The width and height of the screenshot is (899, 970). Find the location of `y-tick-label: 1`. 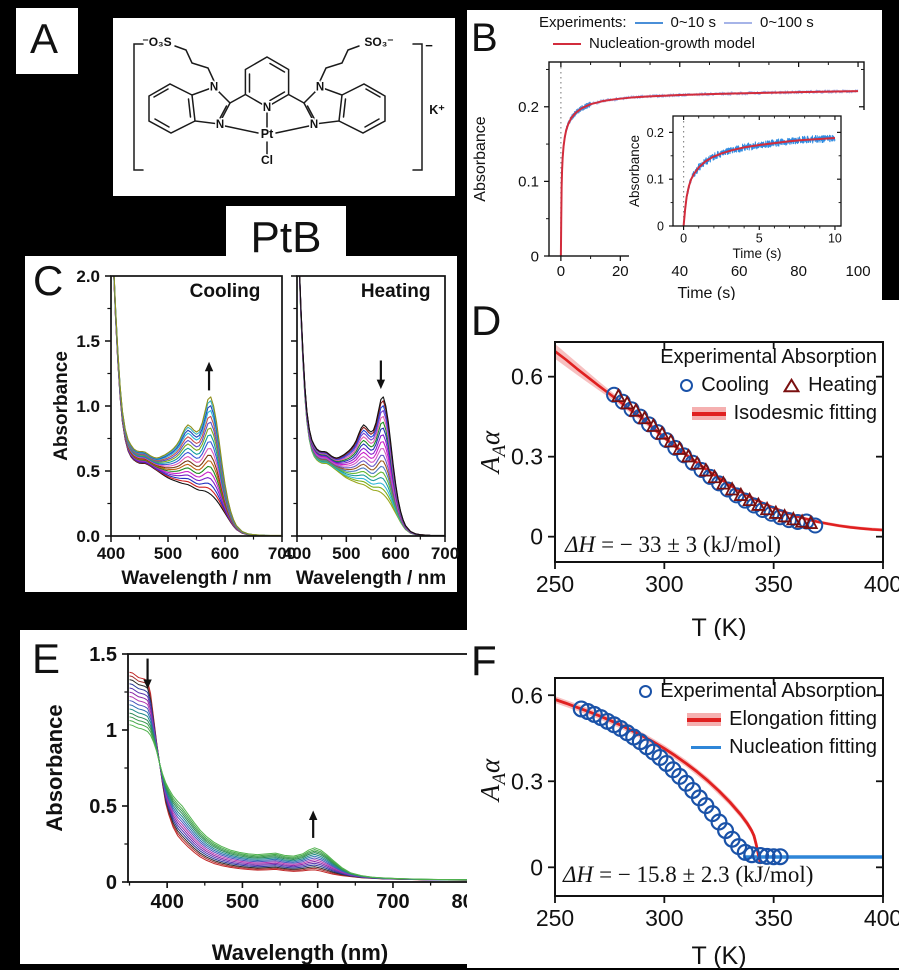

y-tick-label: 1 is located at coordinates (111, 731).